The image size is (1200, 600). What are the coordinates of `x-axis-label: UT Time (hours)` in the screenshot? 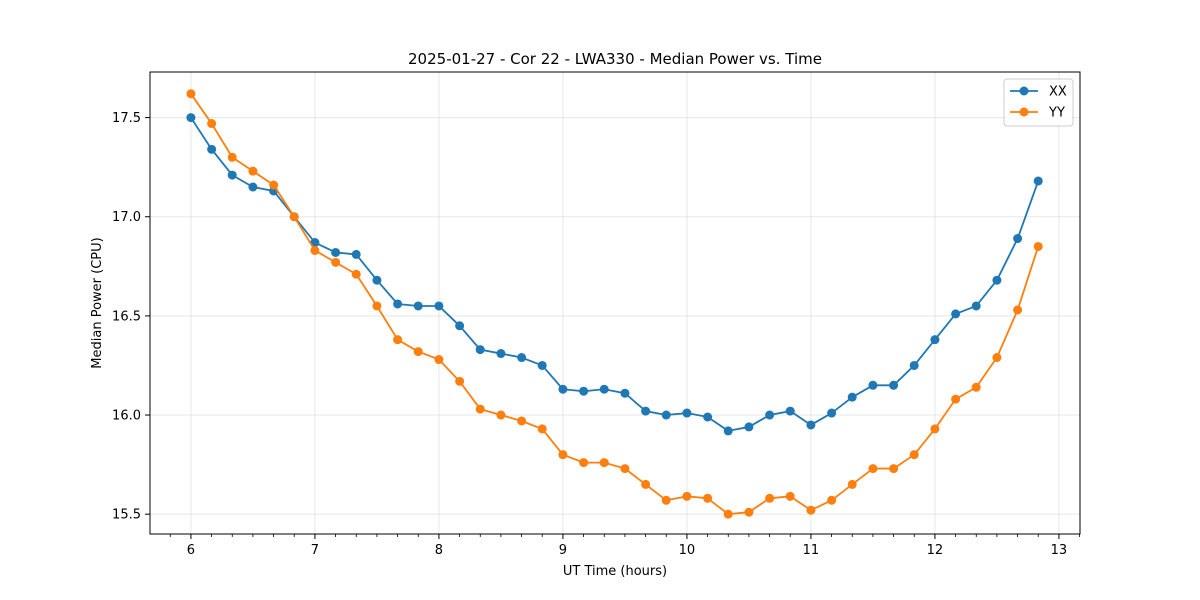 It's located at (615, 571).